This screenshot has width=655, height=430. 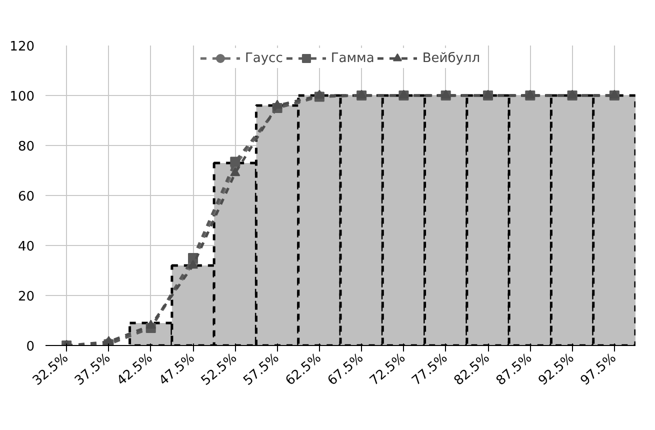 I want to click on y-tick-label: 100, so click(x=22, y=97).